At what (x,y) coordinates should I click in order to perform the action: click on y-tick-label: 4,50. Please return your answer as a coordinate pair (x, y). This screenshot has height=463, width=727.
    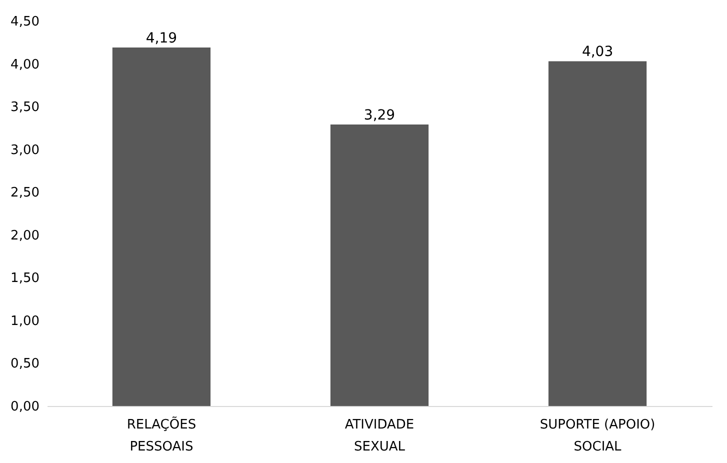
    Looking at the image, I should click on (25, 22).